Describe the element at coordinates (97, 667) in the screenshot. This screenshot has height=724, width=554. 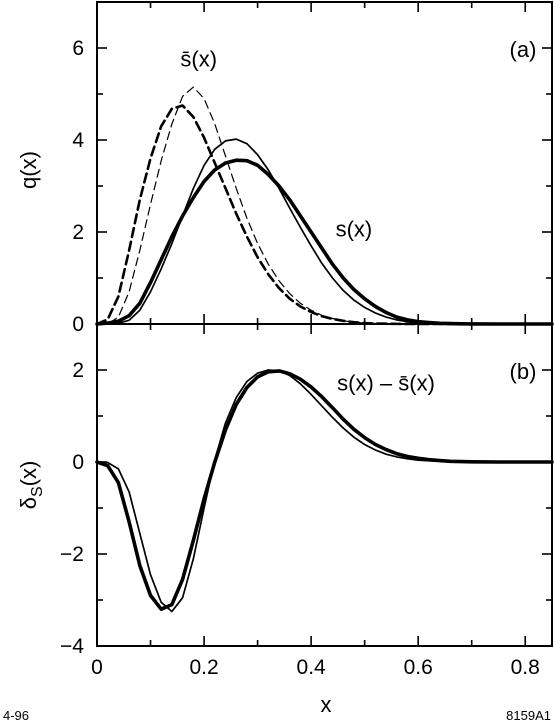
I see `x-tick-label: 0` at that location.